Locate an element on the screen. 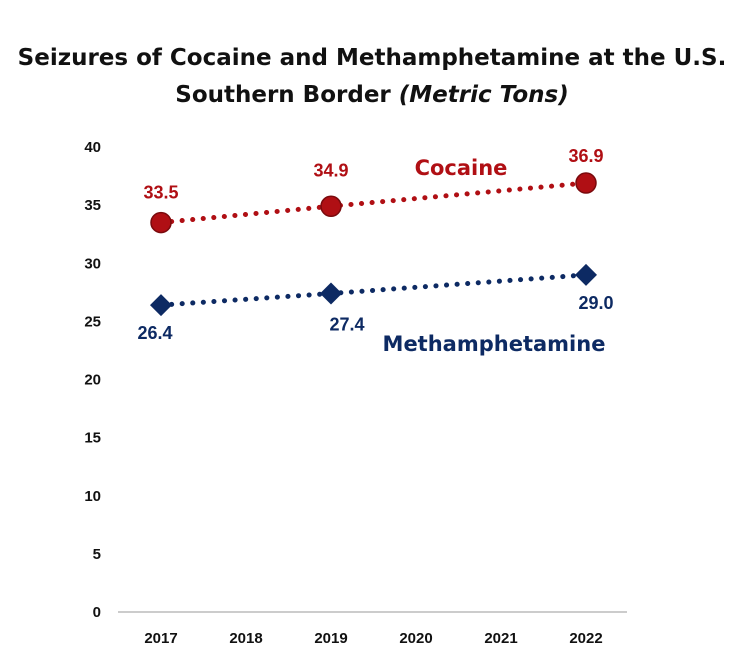 This screenshot has height=668, width=744. data-point-cocaine-2017 is located at coordinates (161, 222).